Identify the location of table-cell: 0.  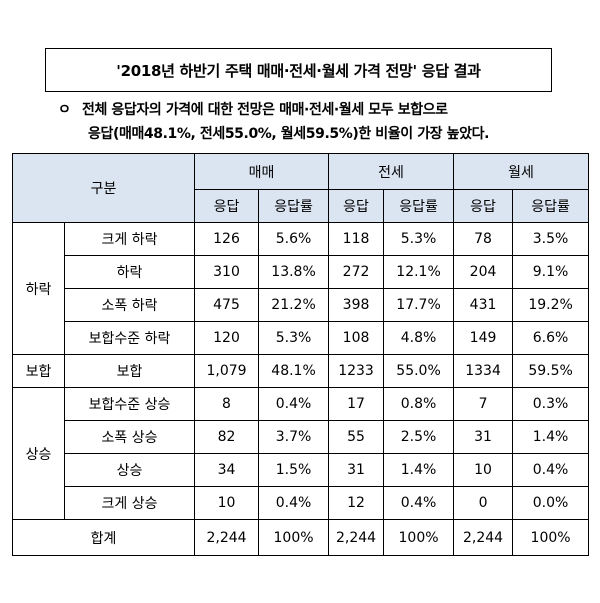
(483, 503).